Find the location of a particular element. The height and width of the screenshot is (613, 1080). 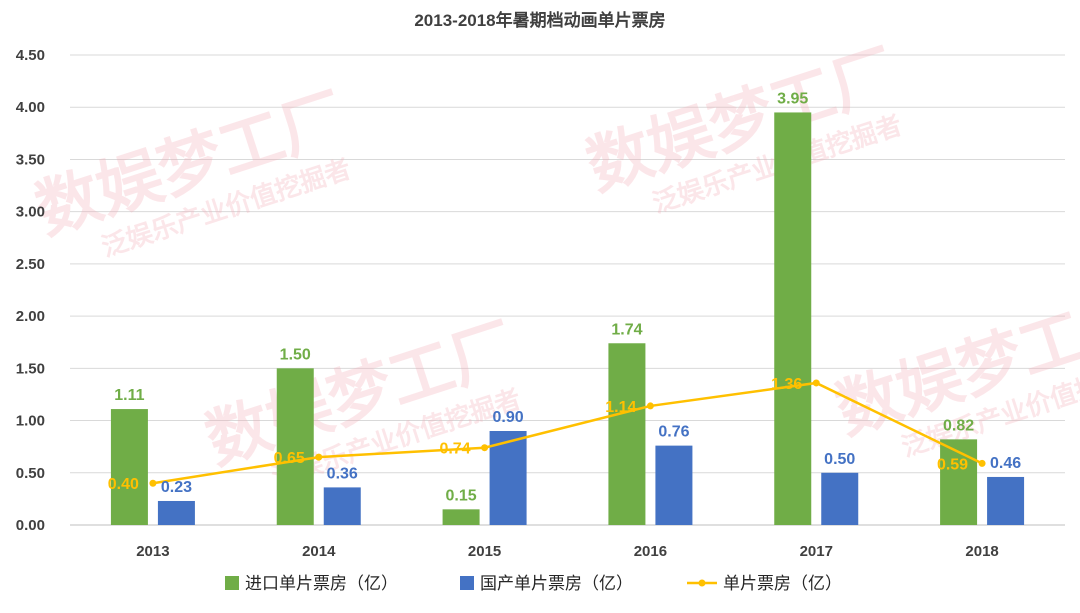

legend-marker is located at coordinates (702, 583).